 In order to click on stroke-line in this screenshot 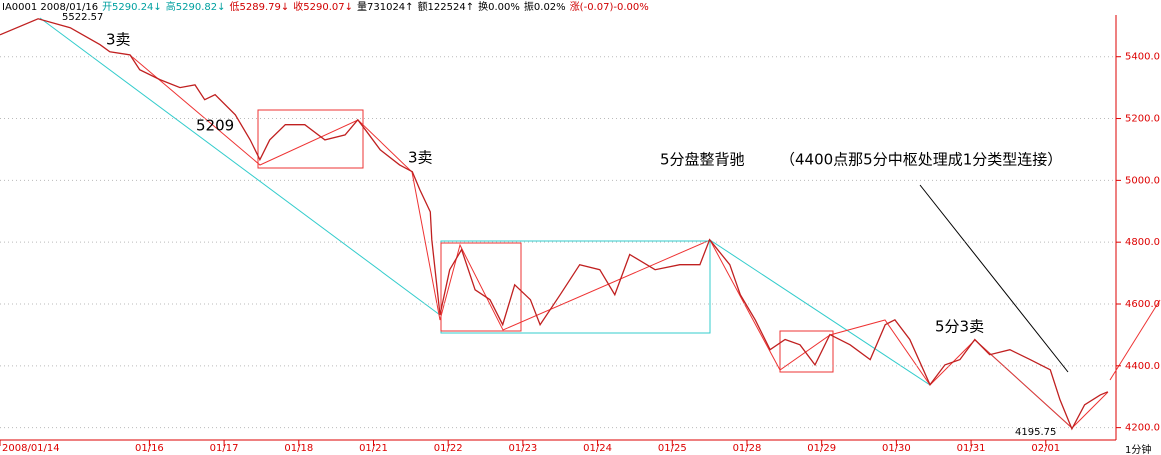, I will do `click(1135, 340)`.